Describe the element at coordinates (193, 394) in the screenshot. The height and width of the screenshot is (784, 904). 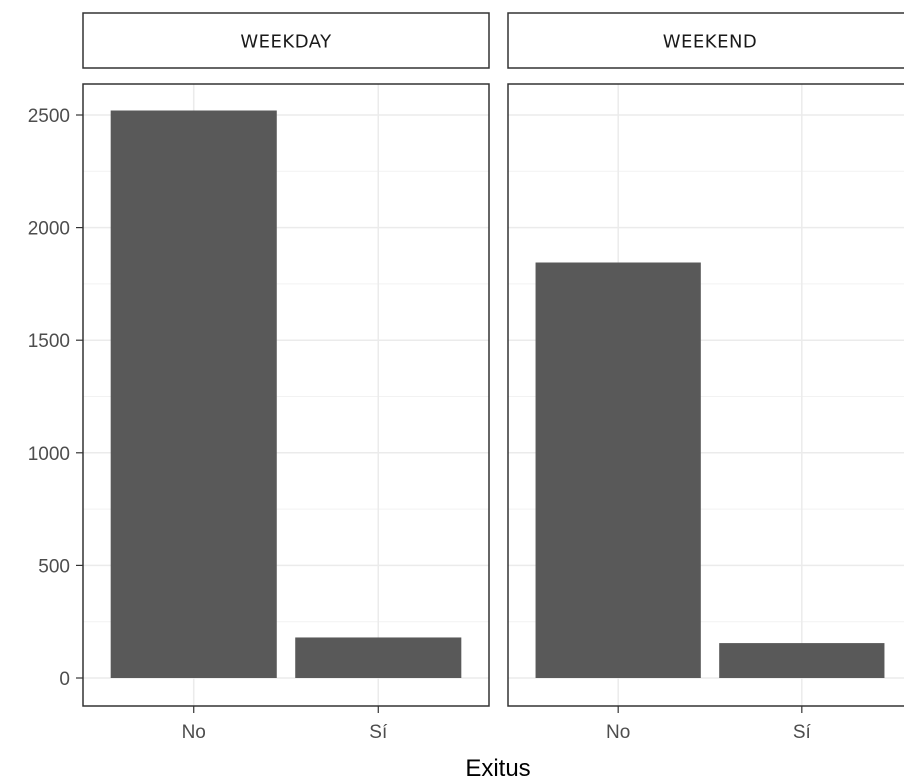
I see `bar-weekday-no` at that location.